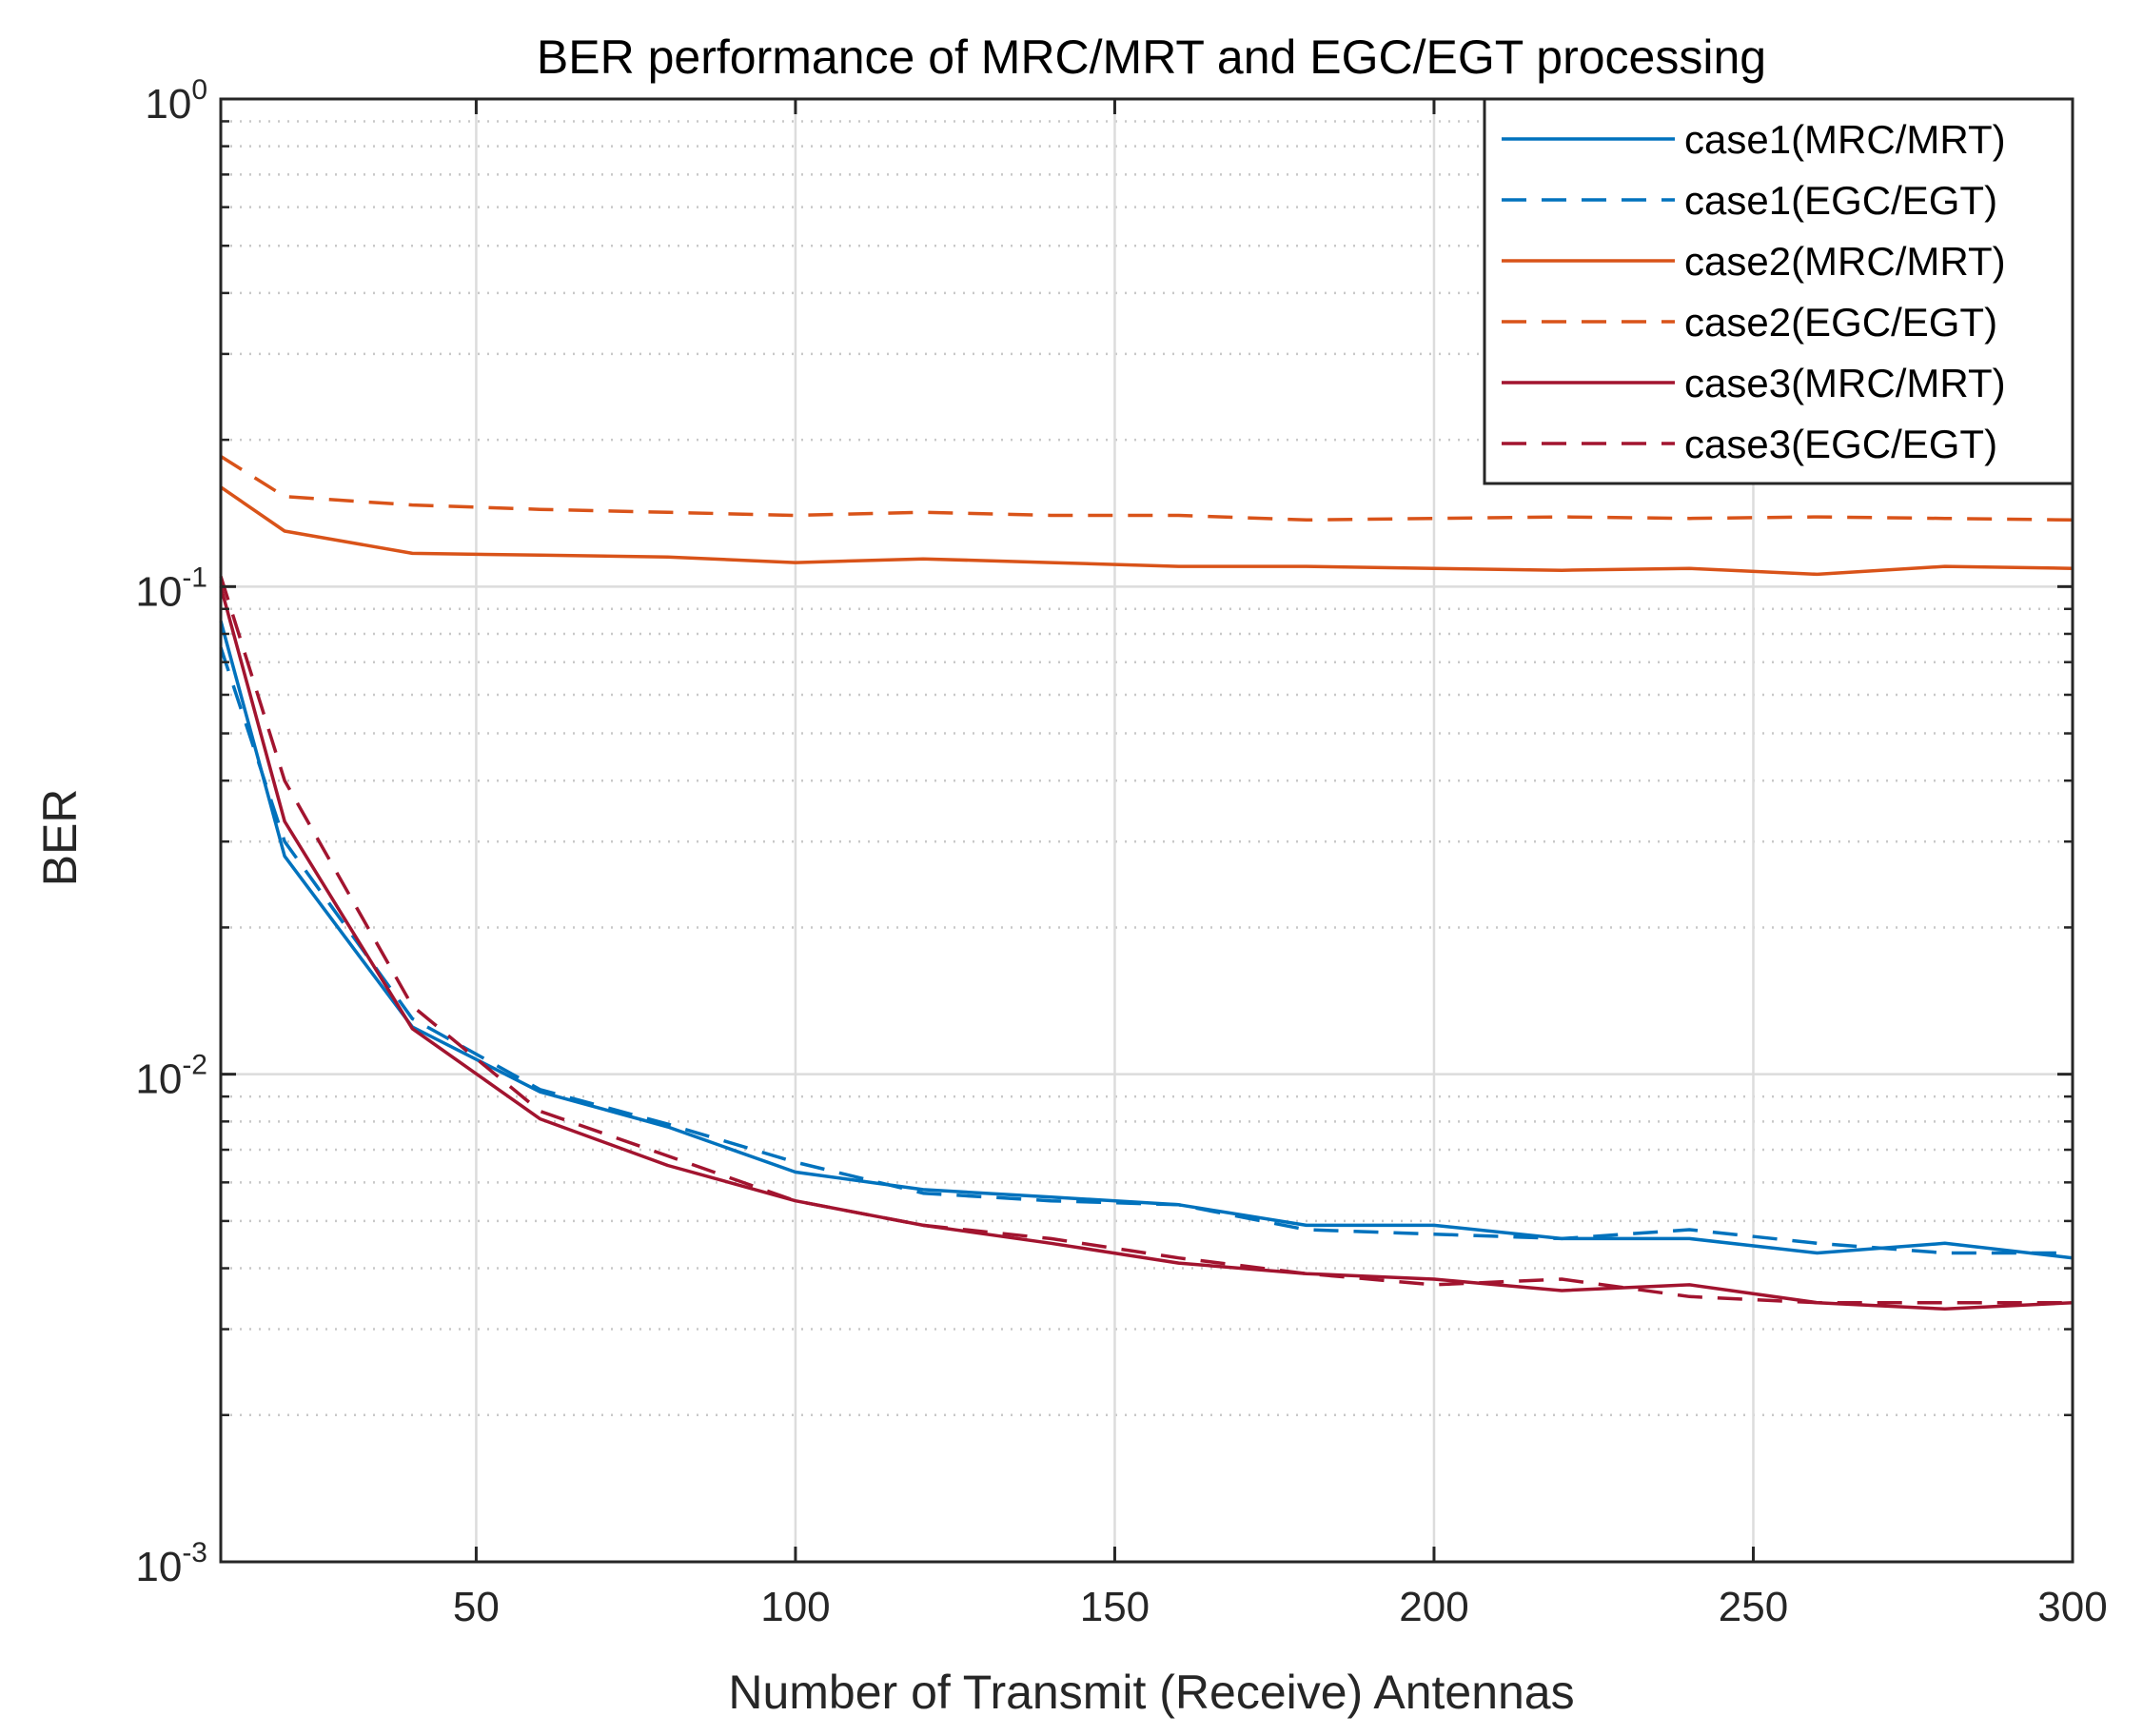  What do you see at coordinates (476, 1607) in the screenshot?
I see `x-tick-label: 50` at bounding box center [476, 1607].